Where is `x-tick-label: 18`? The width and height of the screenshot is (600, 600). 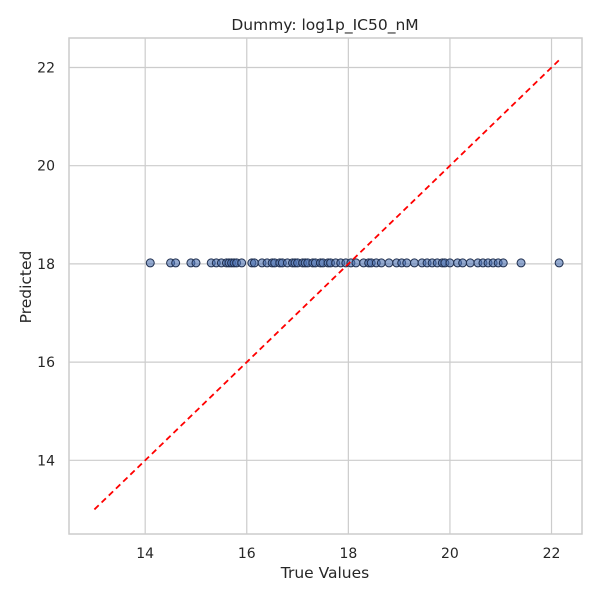
x-tick-label: 18 is located at coordinates (348, 554).